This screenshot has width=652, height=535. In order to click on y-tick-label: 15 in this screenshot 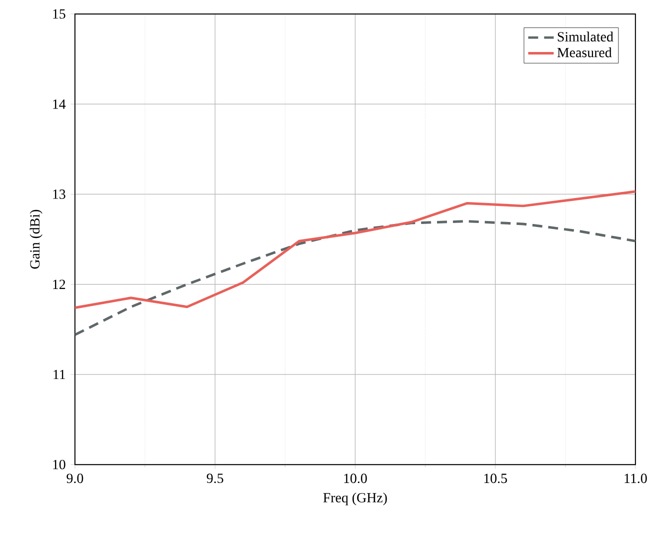, I will do `click(59, 14)`.